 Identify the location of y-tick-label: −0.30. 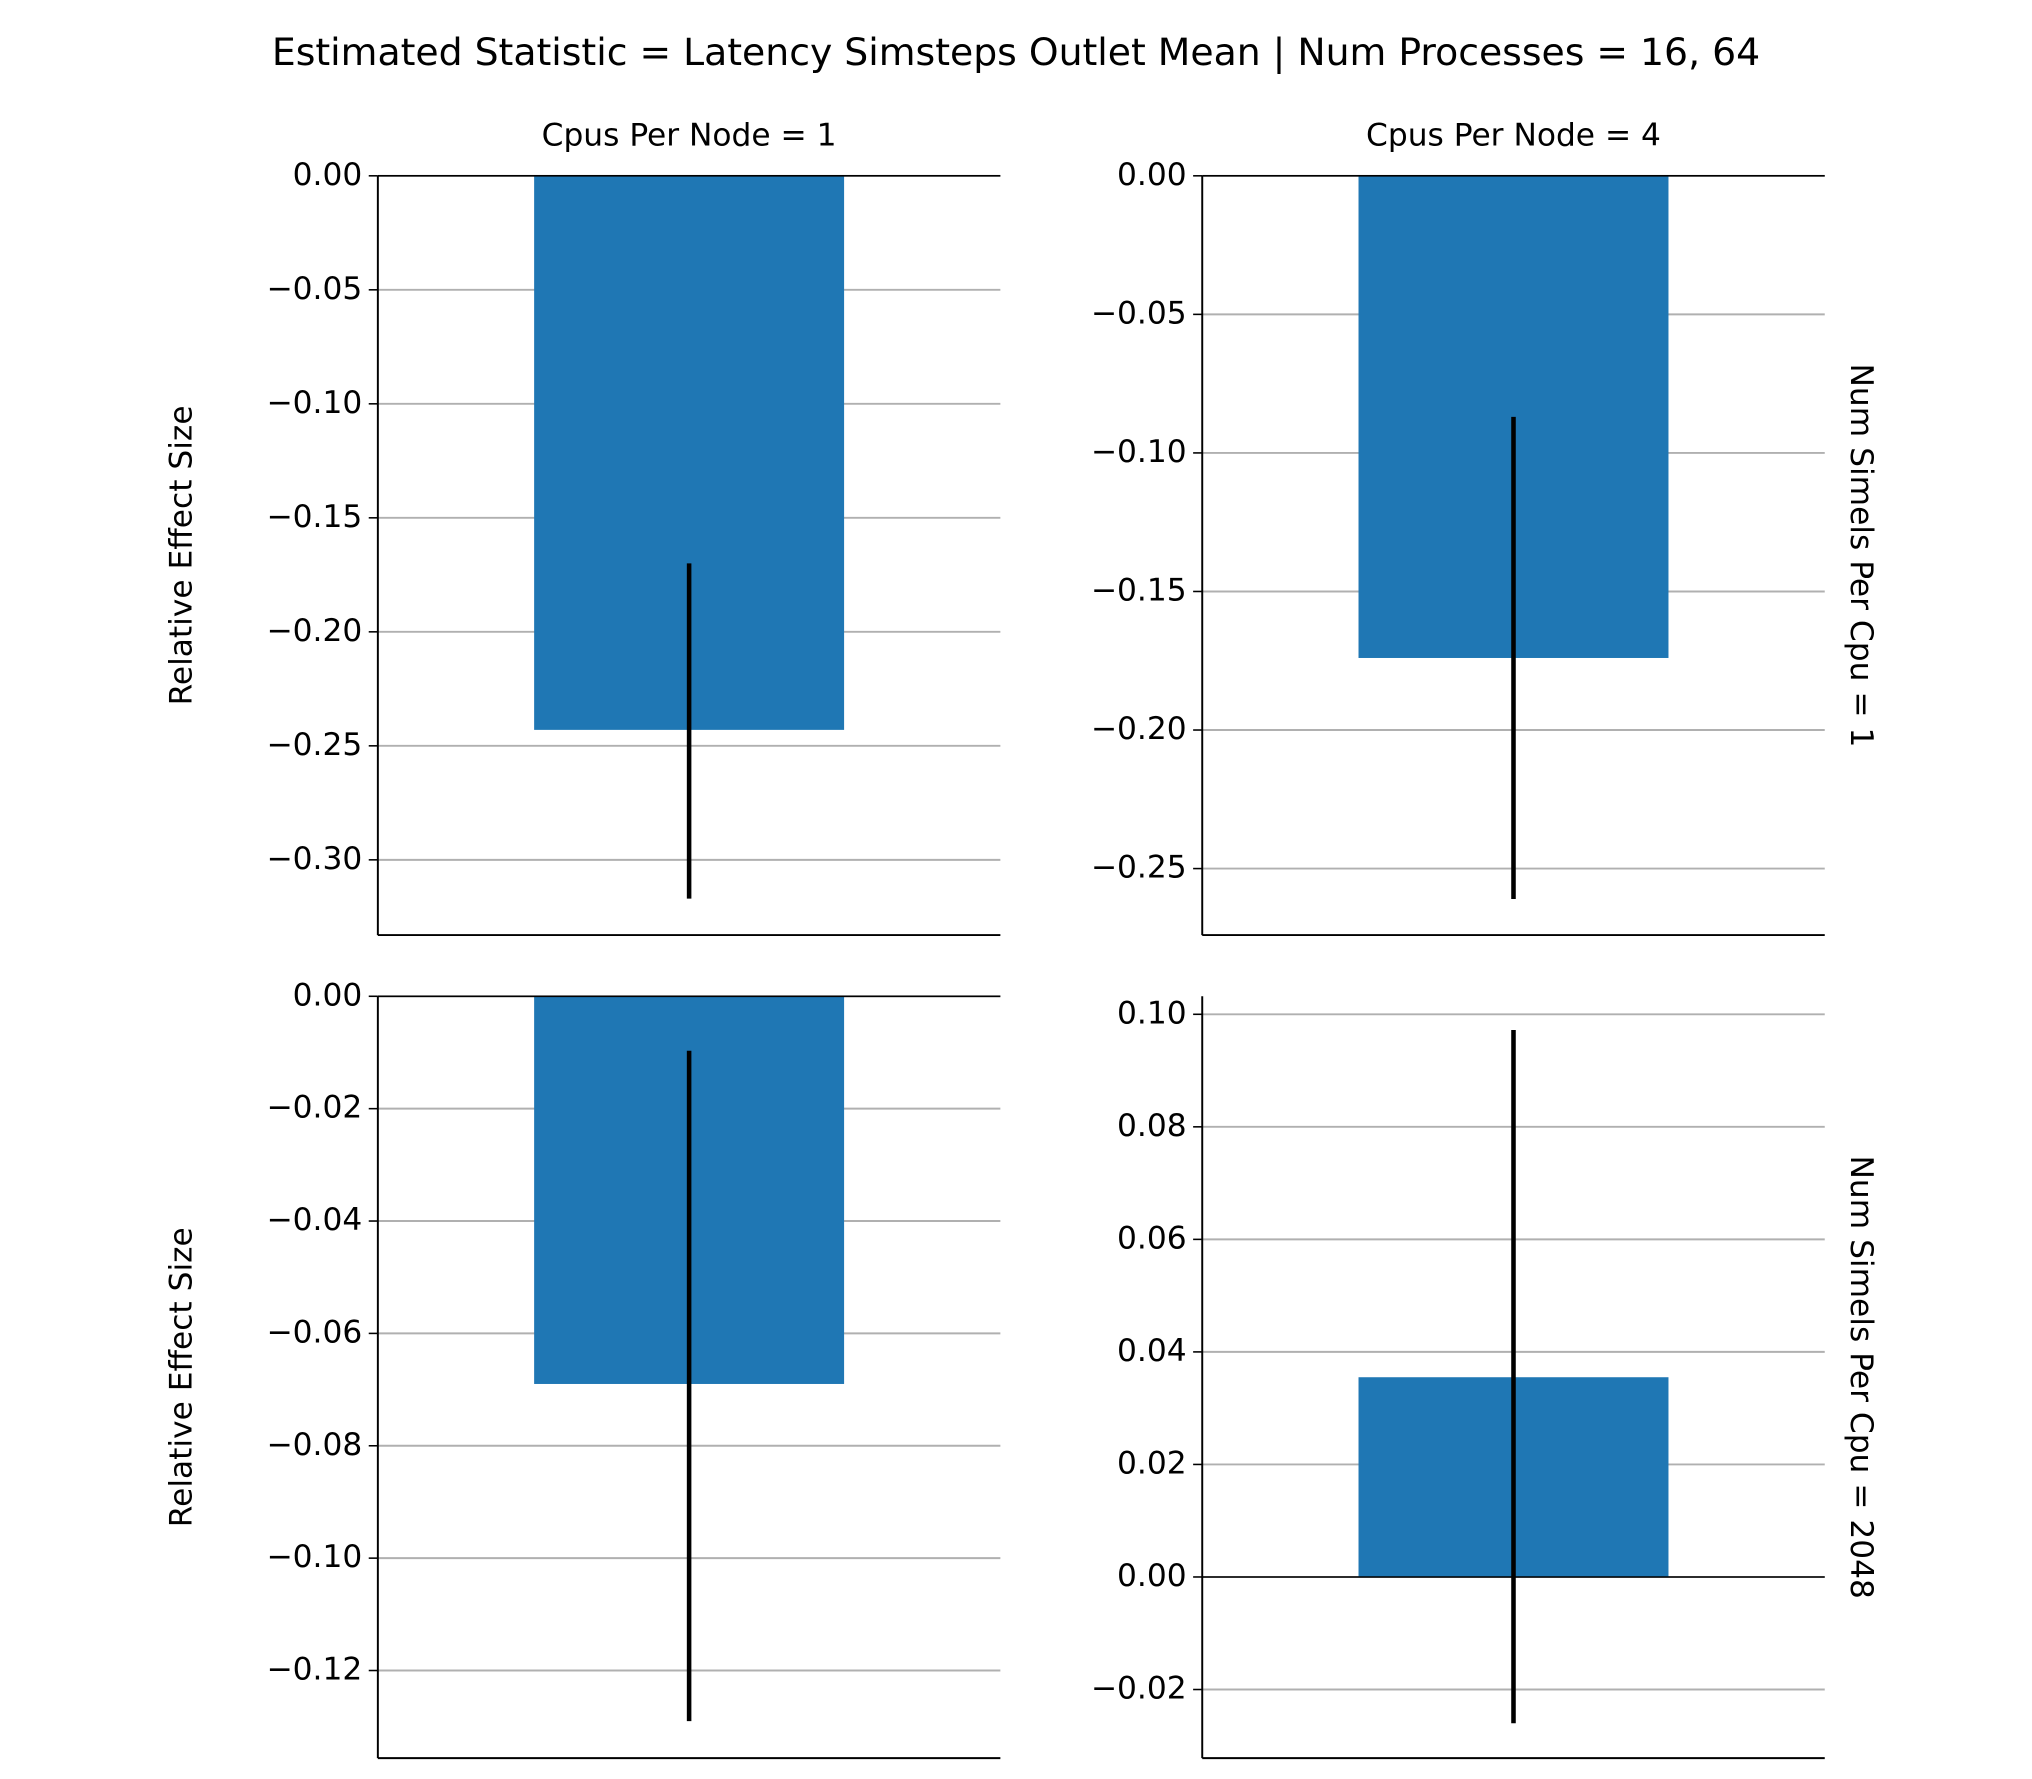
(314, 859).